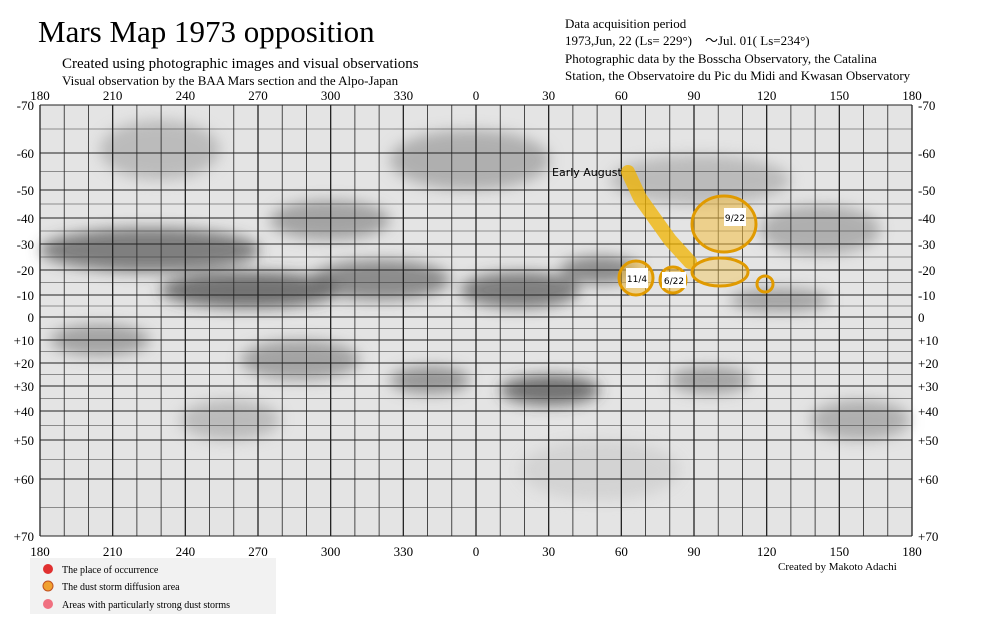  Describe the element at coordinates (735, 219) in the screenshot. I see `annotation: 9/22` at that location.